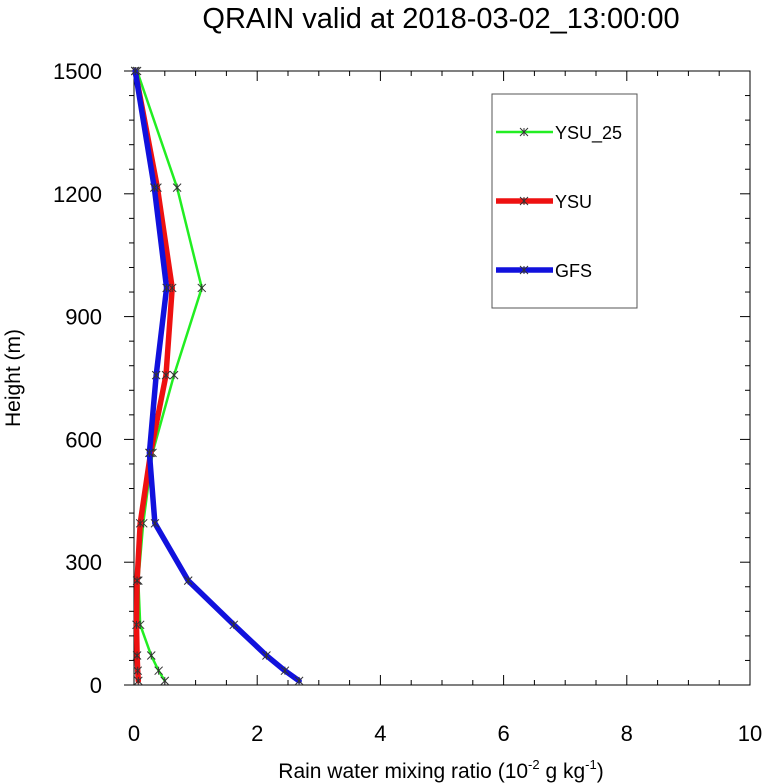  I want to click on x-axis-label-exponent-1: -2, so click(534, 764).